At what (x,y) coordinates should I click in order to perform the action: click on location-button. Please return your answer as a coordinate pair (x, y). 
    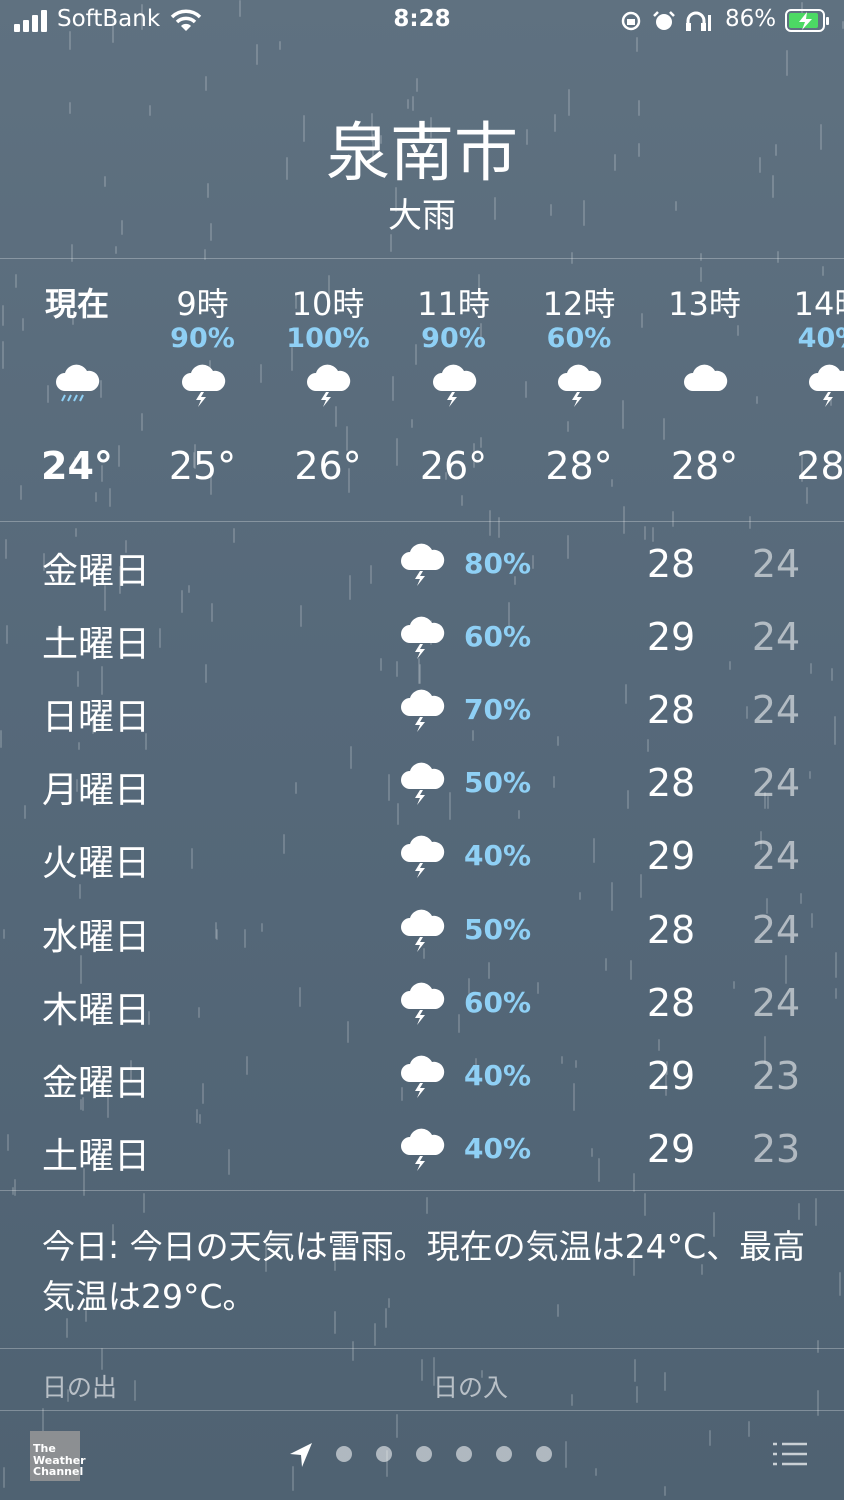
    Looking at the image, I should click on (301, 1455).